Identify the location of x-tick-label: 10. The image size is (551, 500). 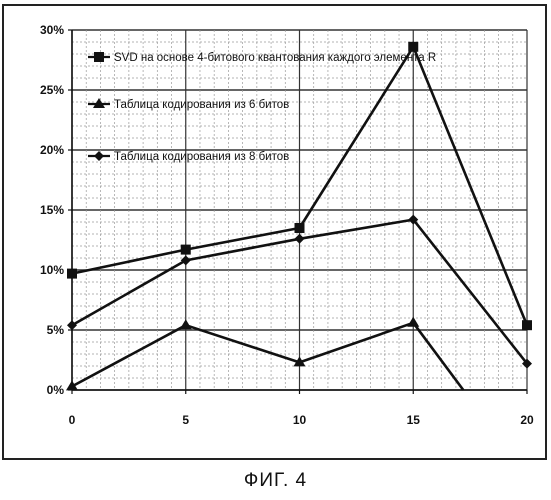
(300, 420).